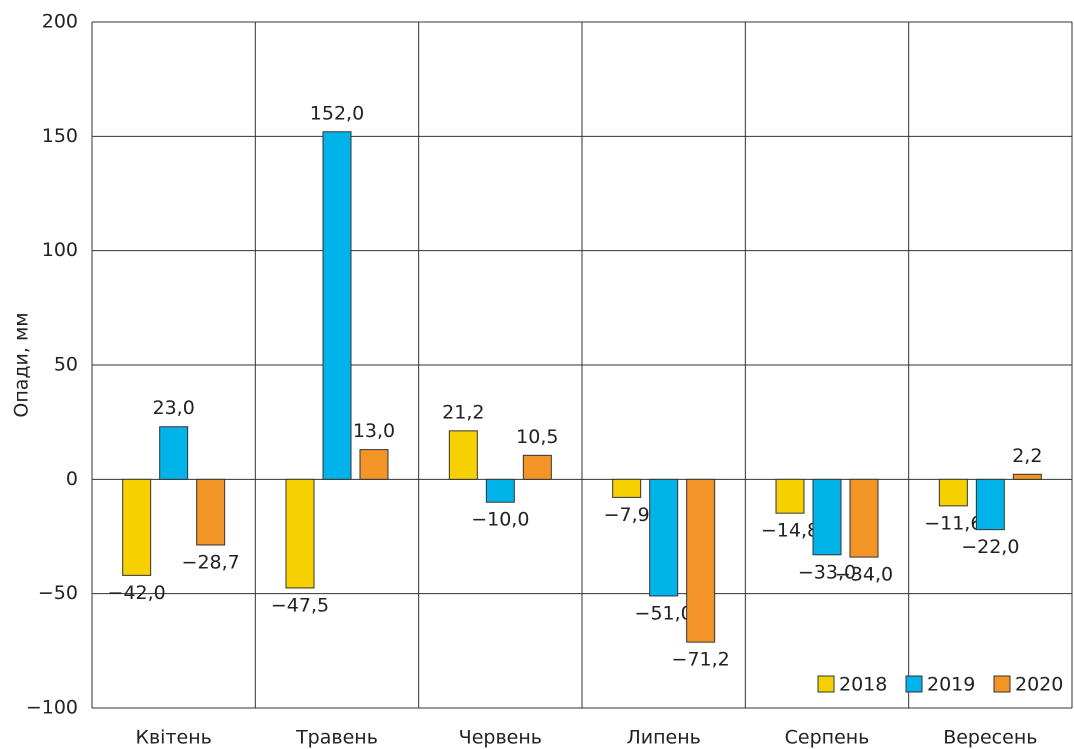 Image resolution: width=1074 pixels, height=749 pixels. I want to click on value-label: 2,2, so click(1027, 456).